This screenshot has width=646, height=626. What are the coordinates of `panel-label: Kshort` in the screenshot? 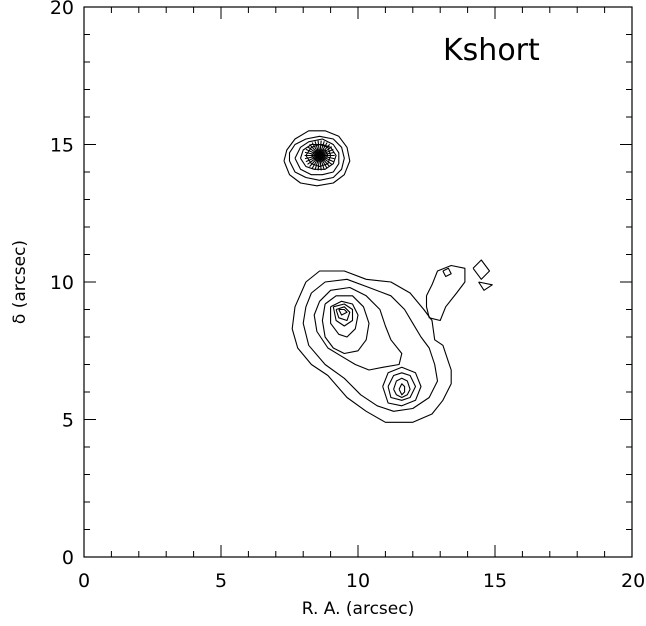 It's located at (491, 50).